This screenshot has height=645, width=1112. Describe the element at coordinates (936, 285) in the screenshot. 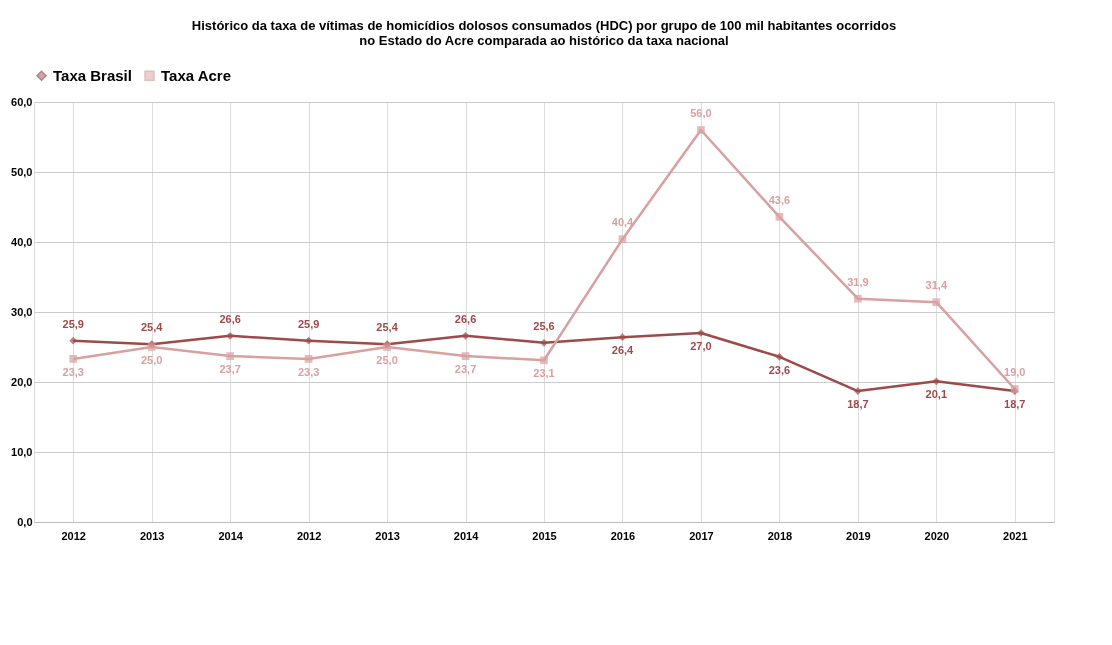

I see `data-label: 31,4` at that location.